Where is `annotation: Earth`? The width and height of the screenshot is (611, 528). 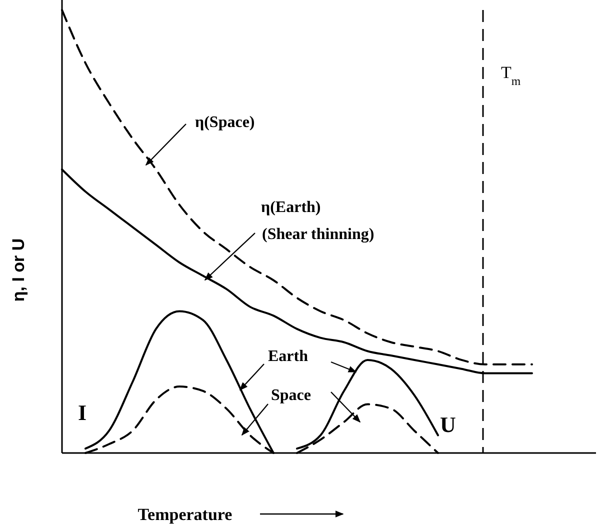 annotation: Earth is located at coordinates (288, 356).